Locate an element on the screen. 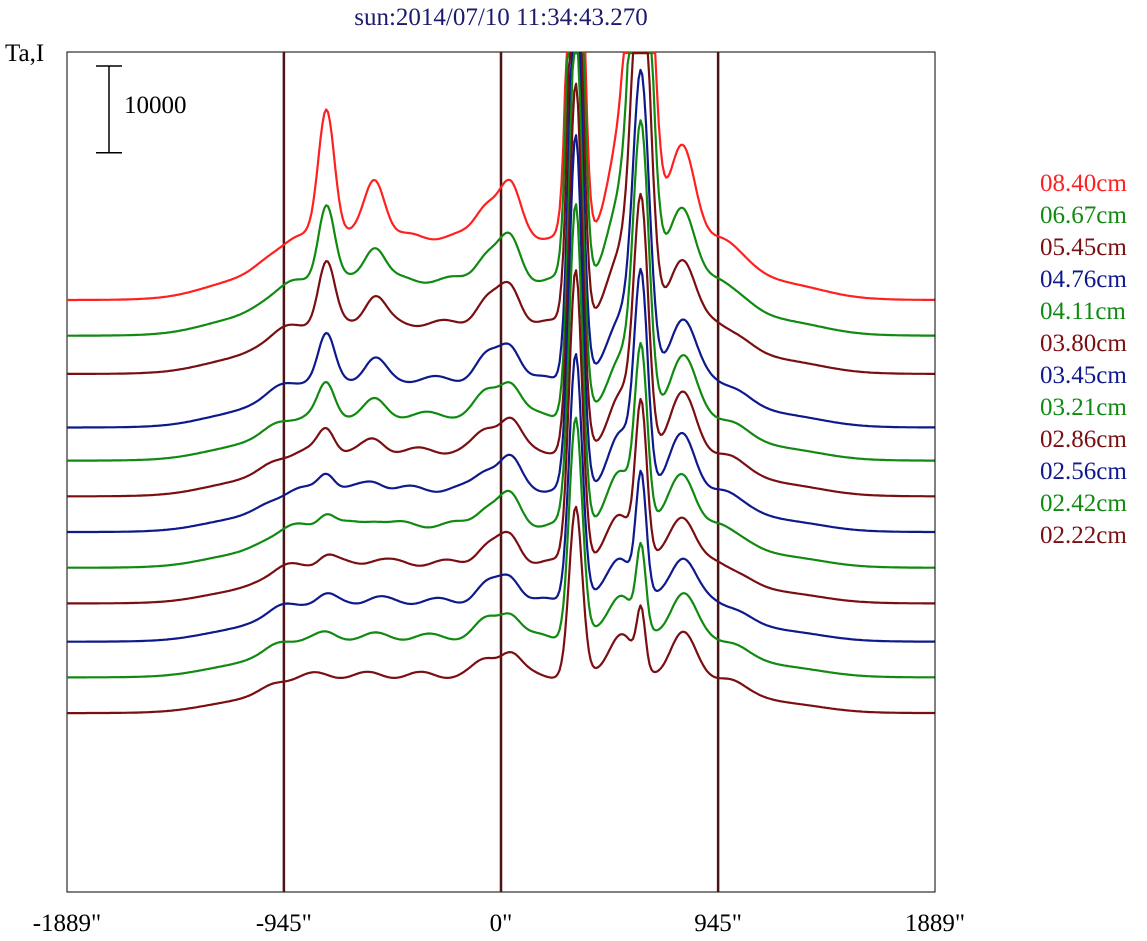  legend-item: 04.11cm is located at coordinates (1083, 311).